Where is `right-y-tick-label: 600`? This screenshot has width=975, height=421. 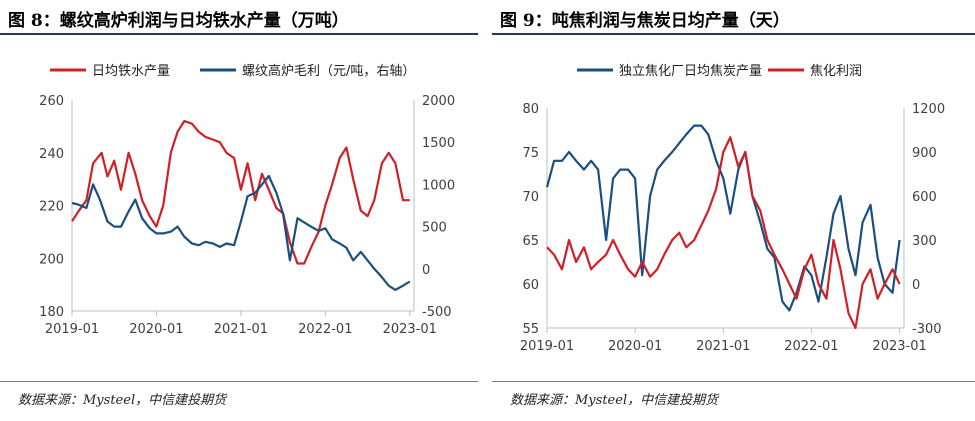
right-y-tick-label: 600 is located at coordinates (924, 197).